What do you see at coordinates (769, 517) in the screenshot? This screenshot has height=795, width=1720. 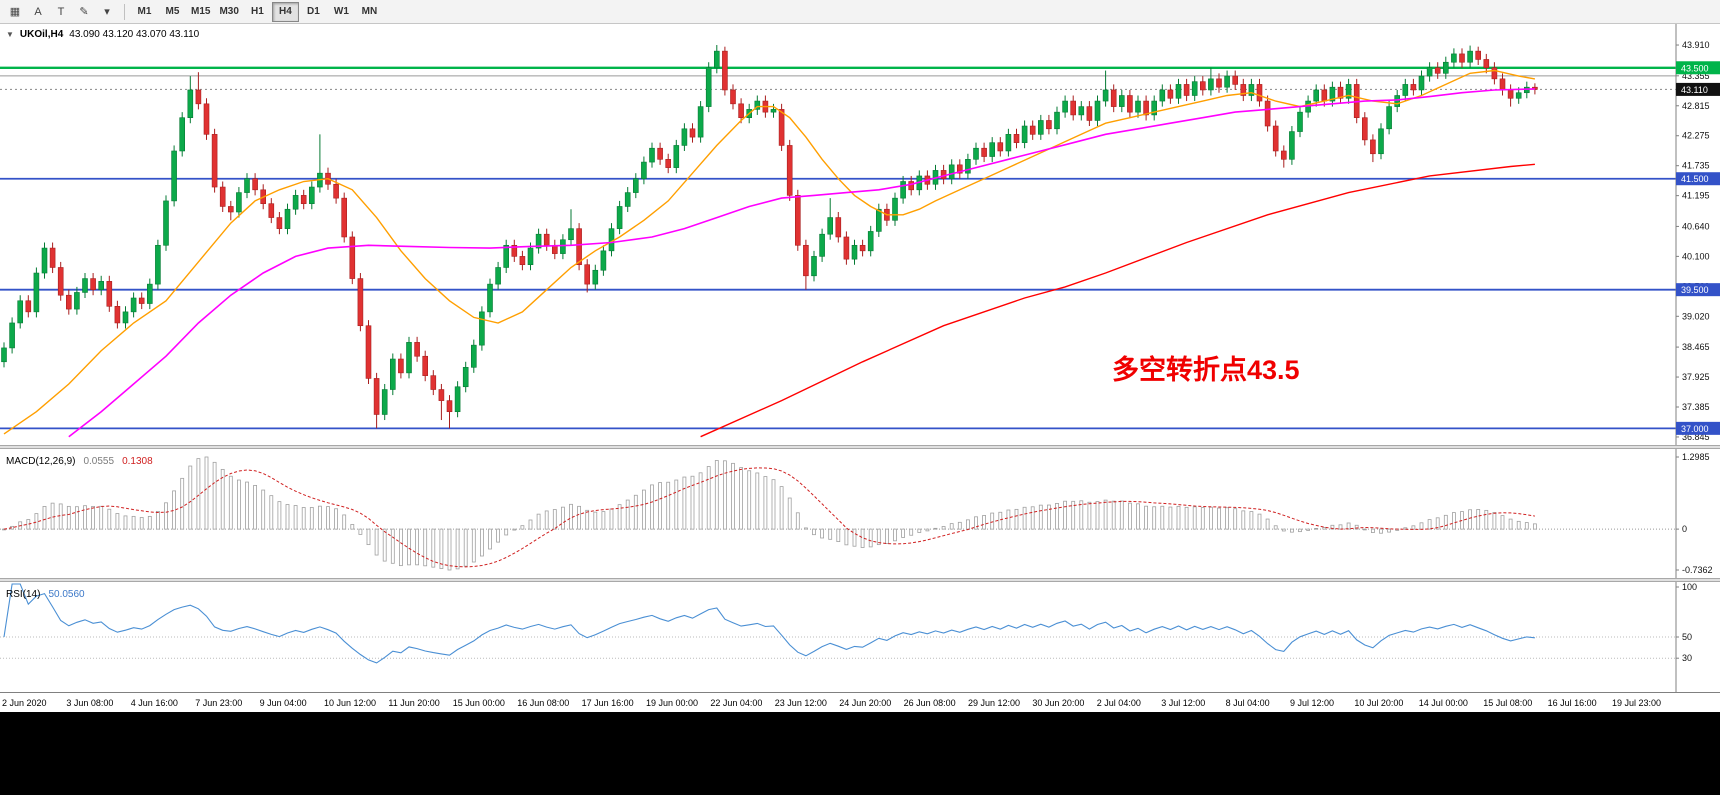 I see `macd-signal-line` at bounding box center [769, 517].